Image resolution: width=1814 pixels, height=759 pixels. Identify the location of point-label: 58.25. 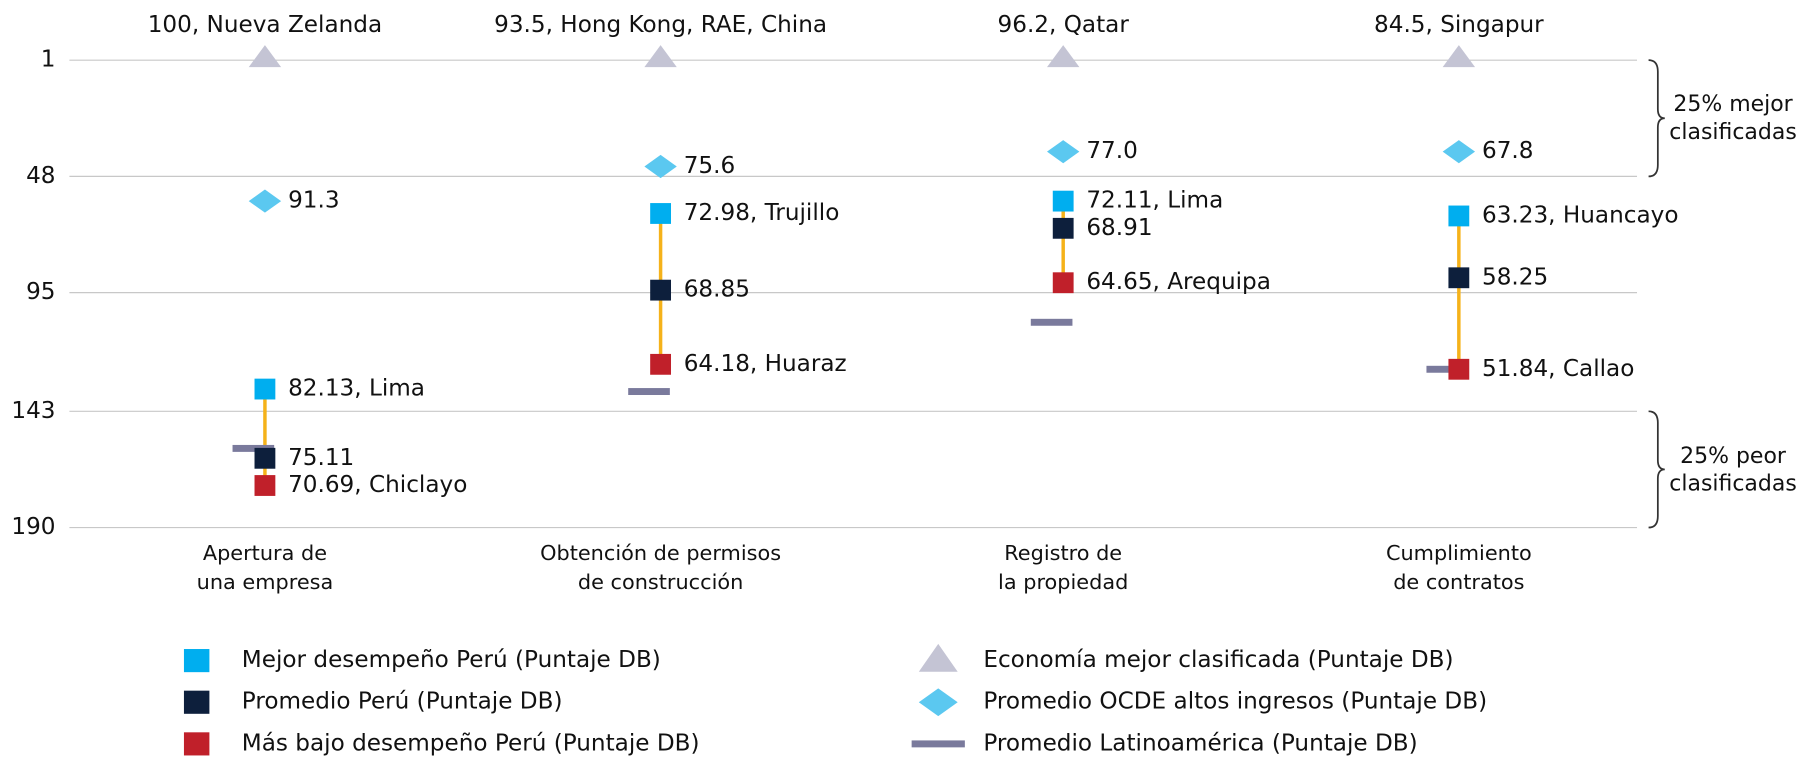
(1515, 277).